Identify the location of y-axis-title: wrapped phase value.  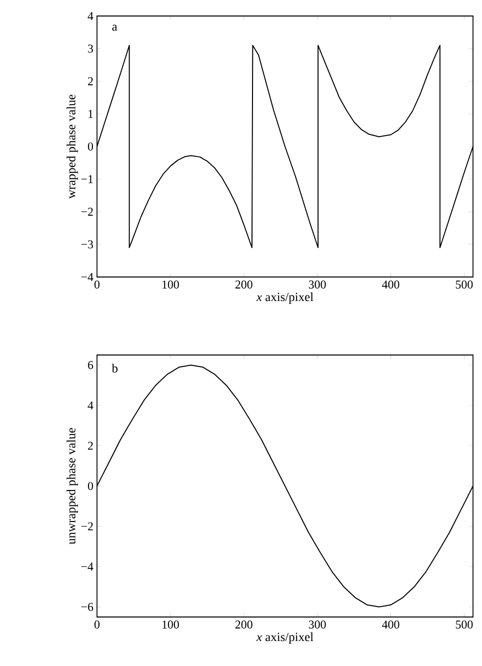
(72, 146).